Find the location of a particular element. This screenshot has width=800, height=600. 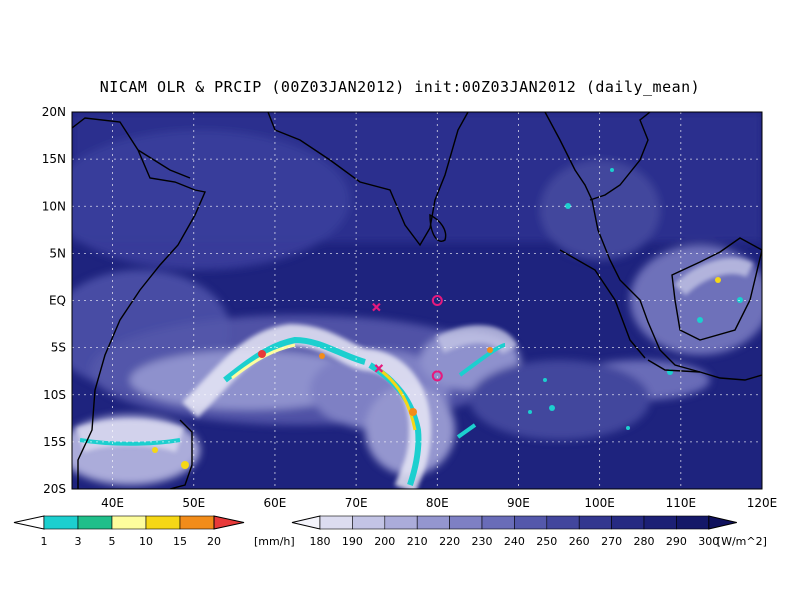

olr-bar-label: 220 is located at coordinates (449, 541).